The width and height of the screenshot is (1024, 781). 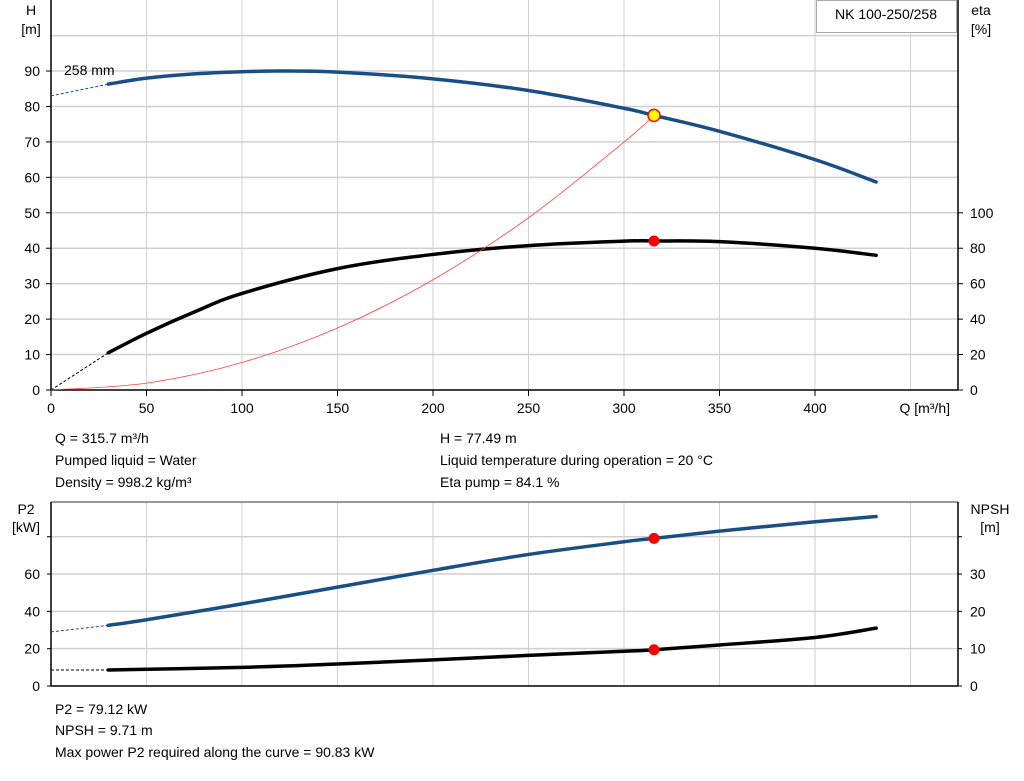 What do you see at coordinates (654, 650) in the screenshot?
I see `duty-point-npsh` at bounding box center [654, 650].